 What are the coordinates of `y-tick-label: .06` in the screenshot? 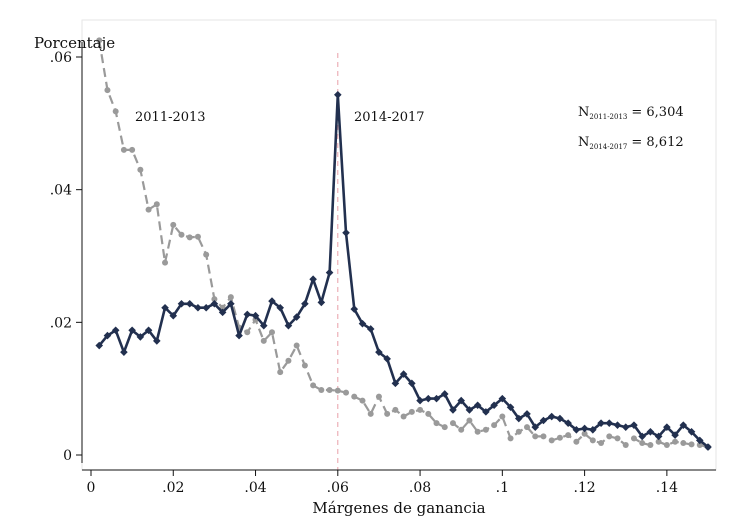 It's located at (61, 58).